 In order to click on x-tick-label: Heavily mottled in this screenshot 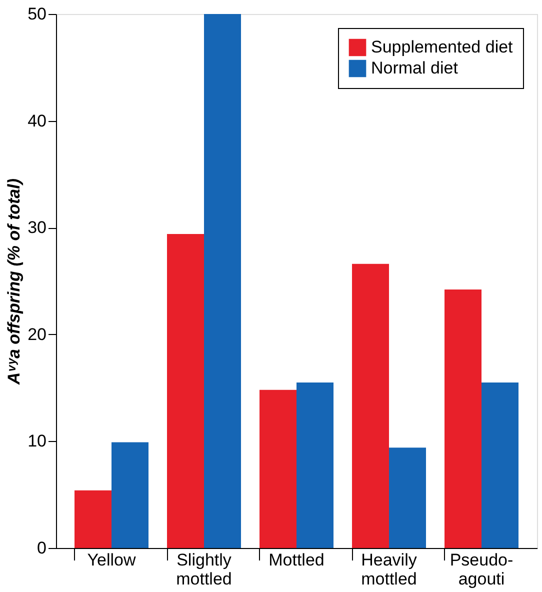, I will do `click(389, 569)`.